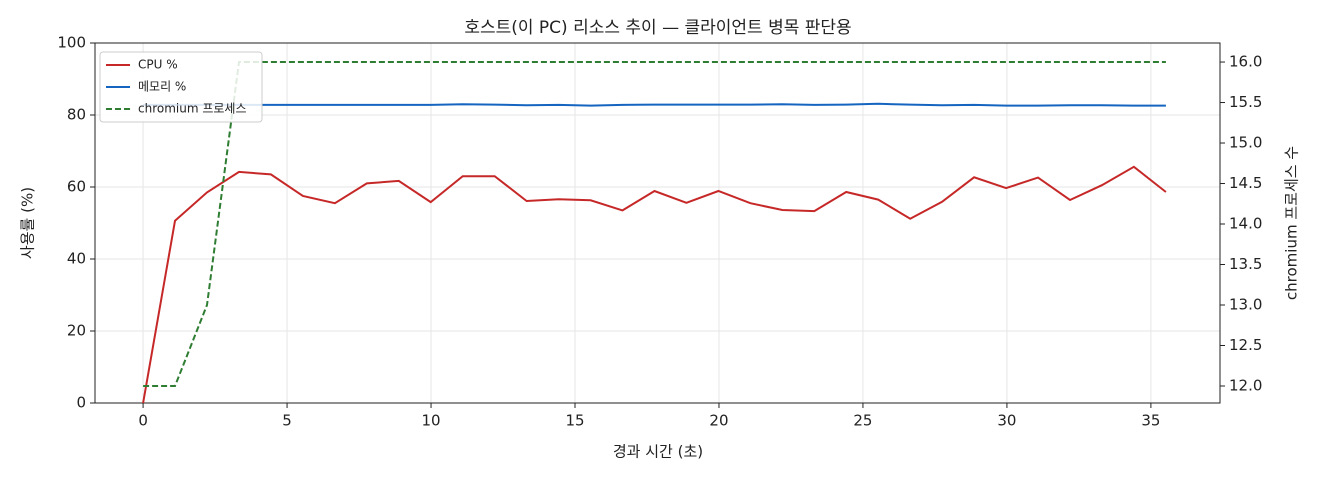 This screenshot has width=1320, height=480. What do you see at coordinates (1150, 421) in the screenshot?
I see `x-tick-label: 35` at bounding box center [1150, 421].